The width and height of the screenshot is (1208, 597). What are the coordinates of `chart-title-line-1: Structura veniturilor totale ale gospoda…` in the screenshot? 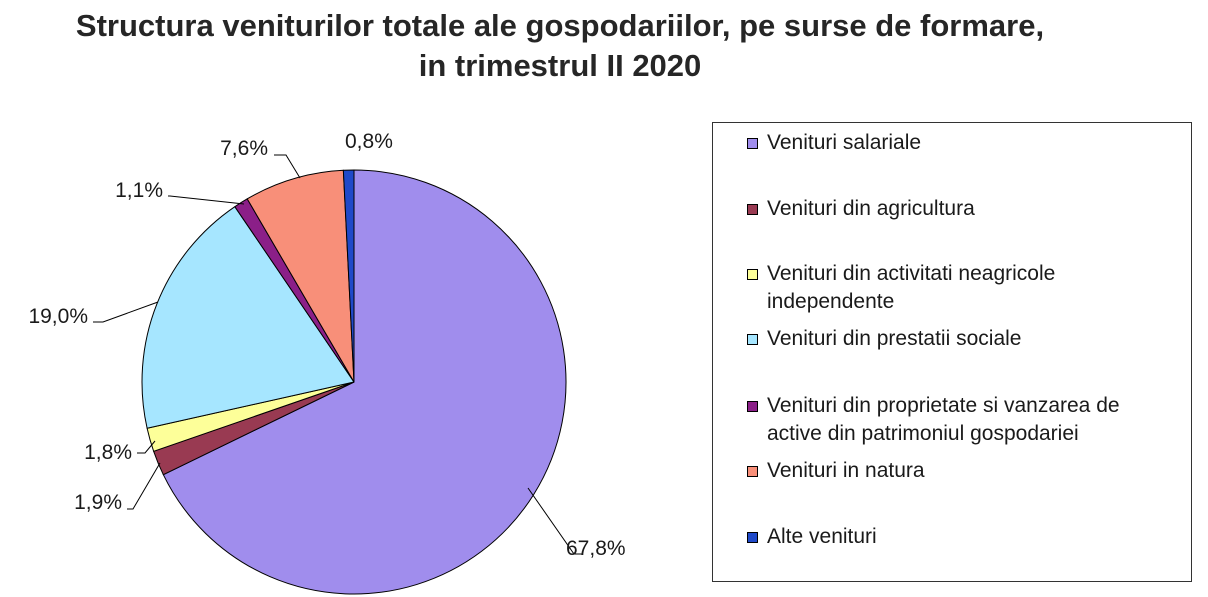 It's located at (560, 25).